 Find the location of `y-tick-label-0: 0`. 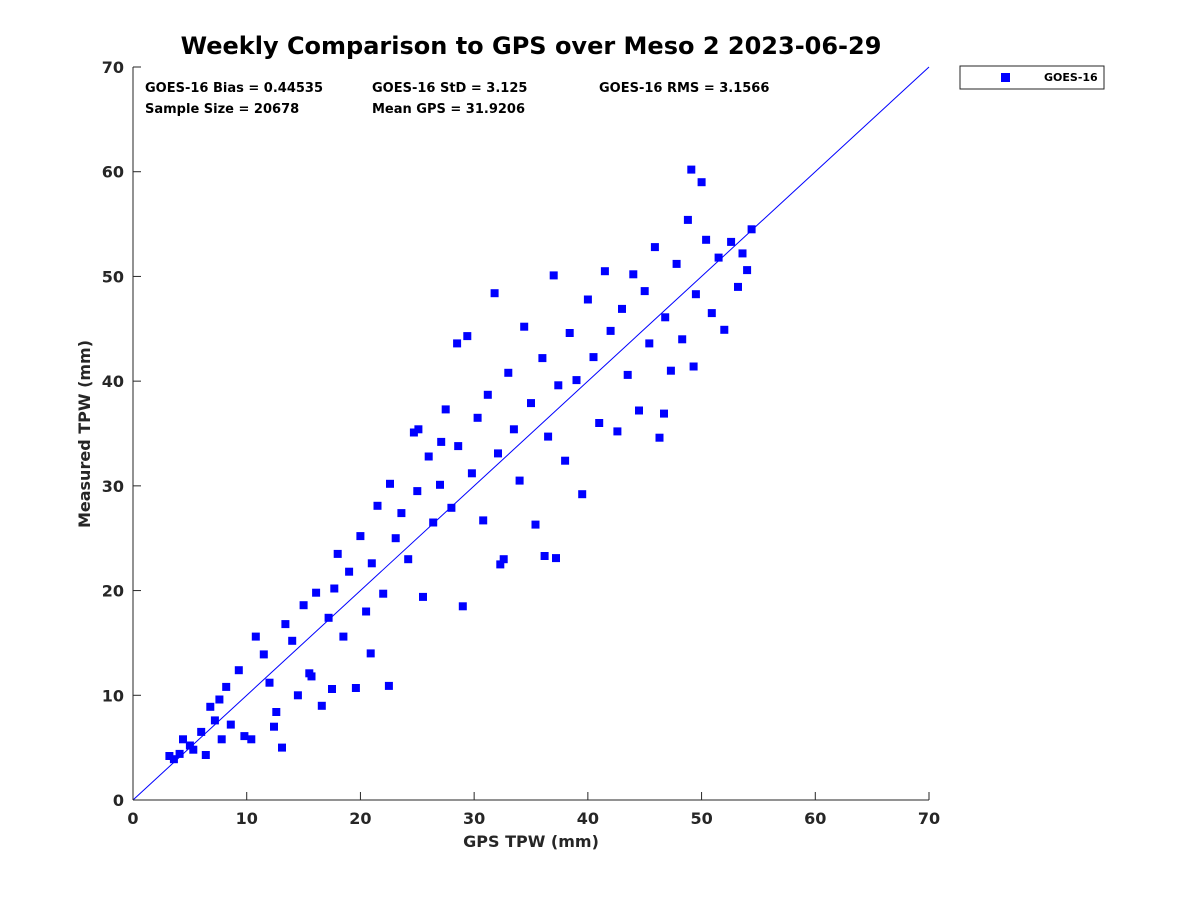

y-tick-label-0: 0 is located at coordinates (118, 800).